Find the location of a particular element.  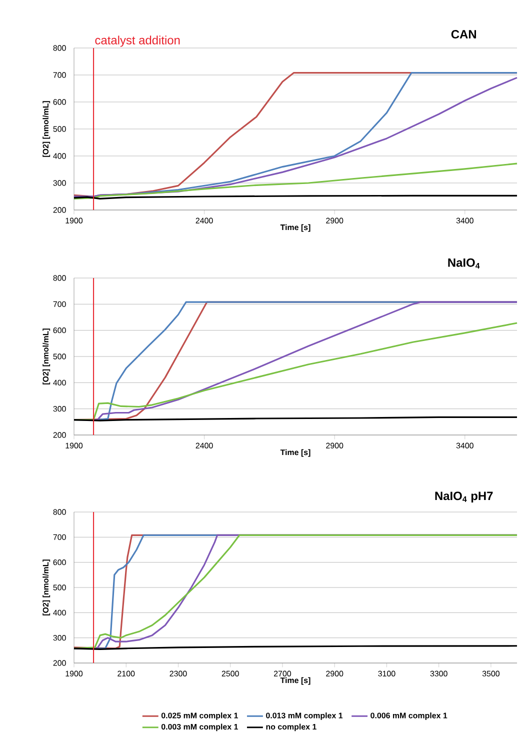

chart-title: CAN is located at coordinates (463, 34).